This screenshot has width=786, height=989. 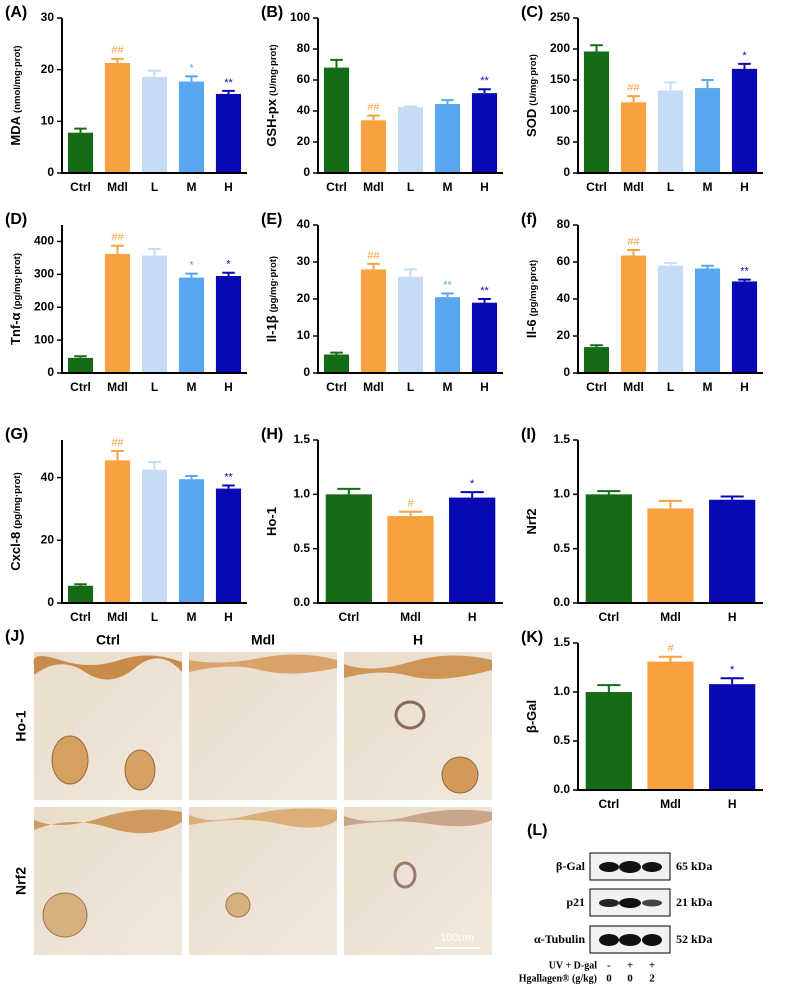 I want to click on size-label: 21 kDa, so click(x=694, y=902).